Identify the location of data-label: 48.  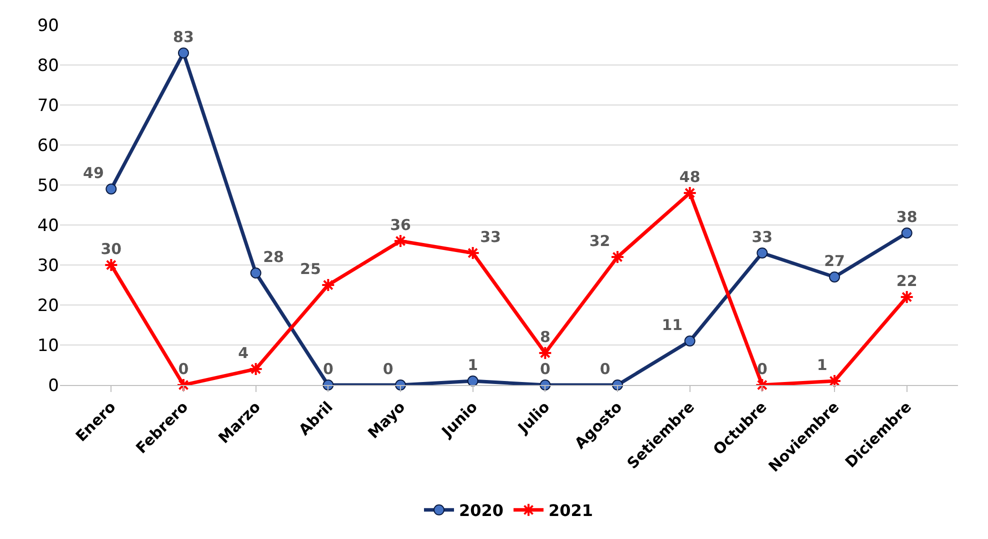
(689, 177).